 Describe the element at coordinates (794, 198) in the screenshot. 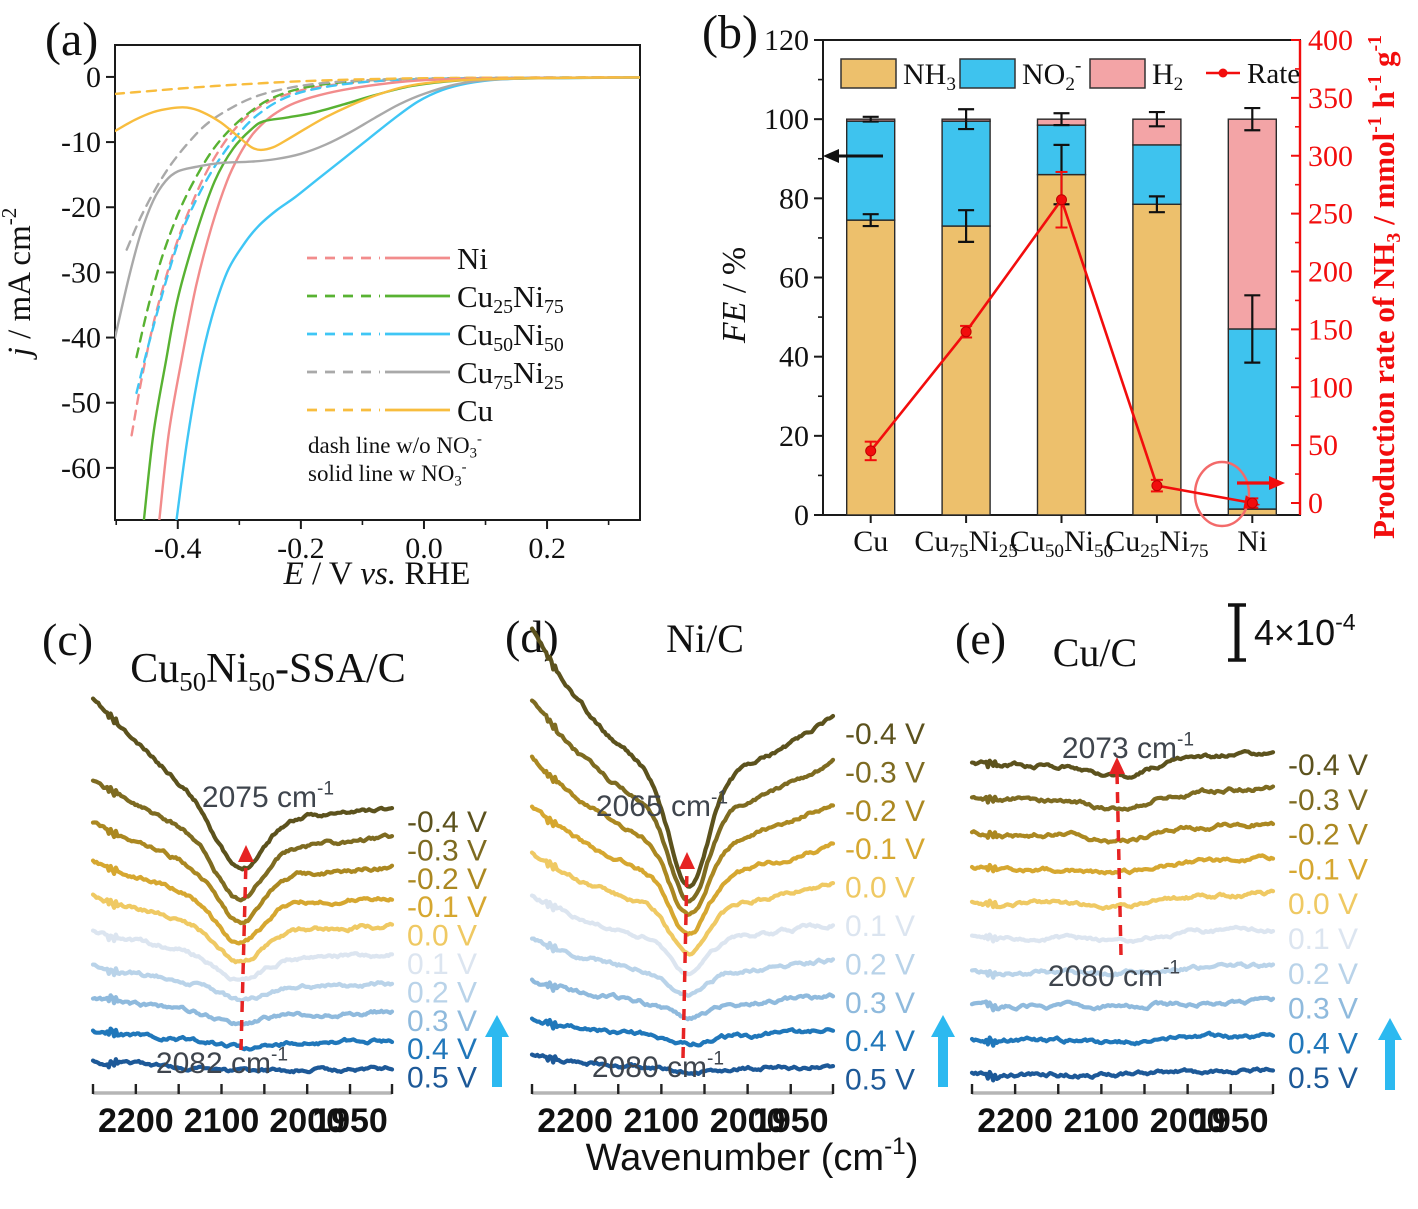

I see `left-tick-label: 80` at that location.